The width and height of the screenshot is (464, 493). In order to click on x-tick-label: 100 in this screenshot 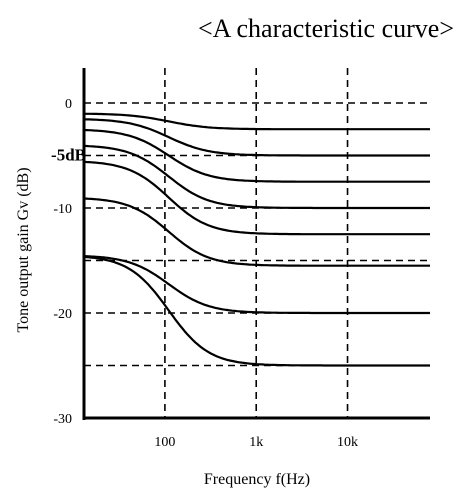, I will do `click(164, 442)`.